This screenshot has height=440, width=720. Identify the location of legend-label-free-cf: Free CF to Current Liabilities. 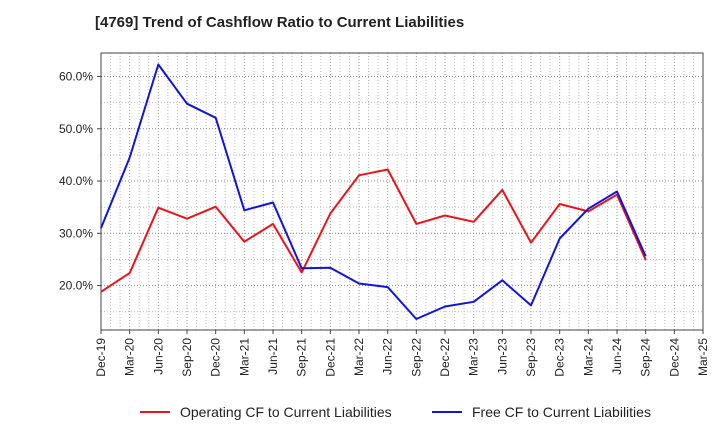
(561, 412).